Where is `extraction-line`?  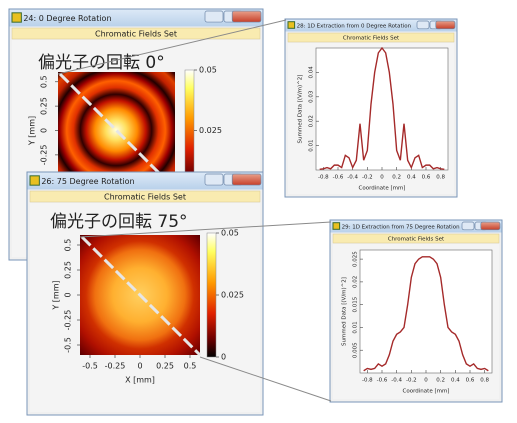
extraction-line is located at coordinates (141, 296).